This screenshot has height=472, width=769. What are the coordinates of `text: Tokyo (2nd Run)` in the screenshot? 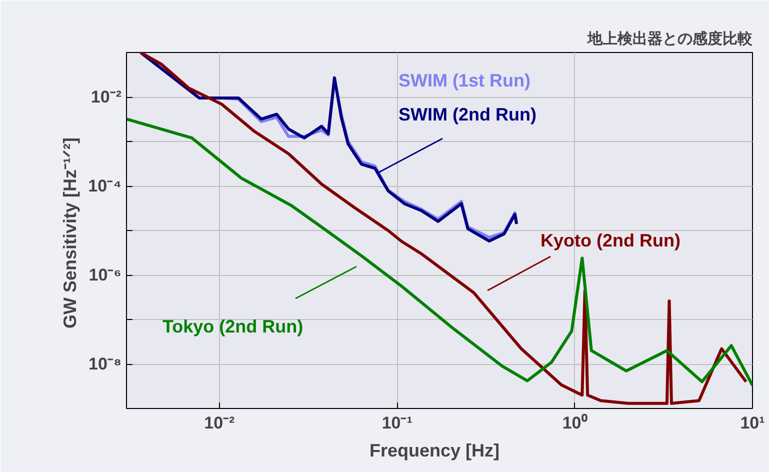 It's located at (233, 326).